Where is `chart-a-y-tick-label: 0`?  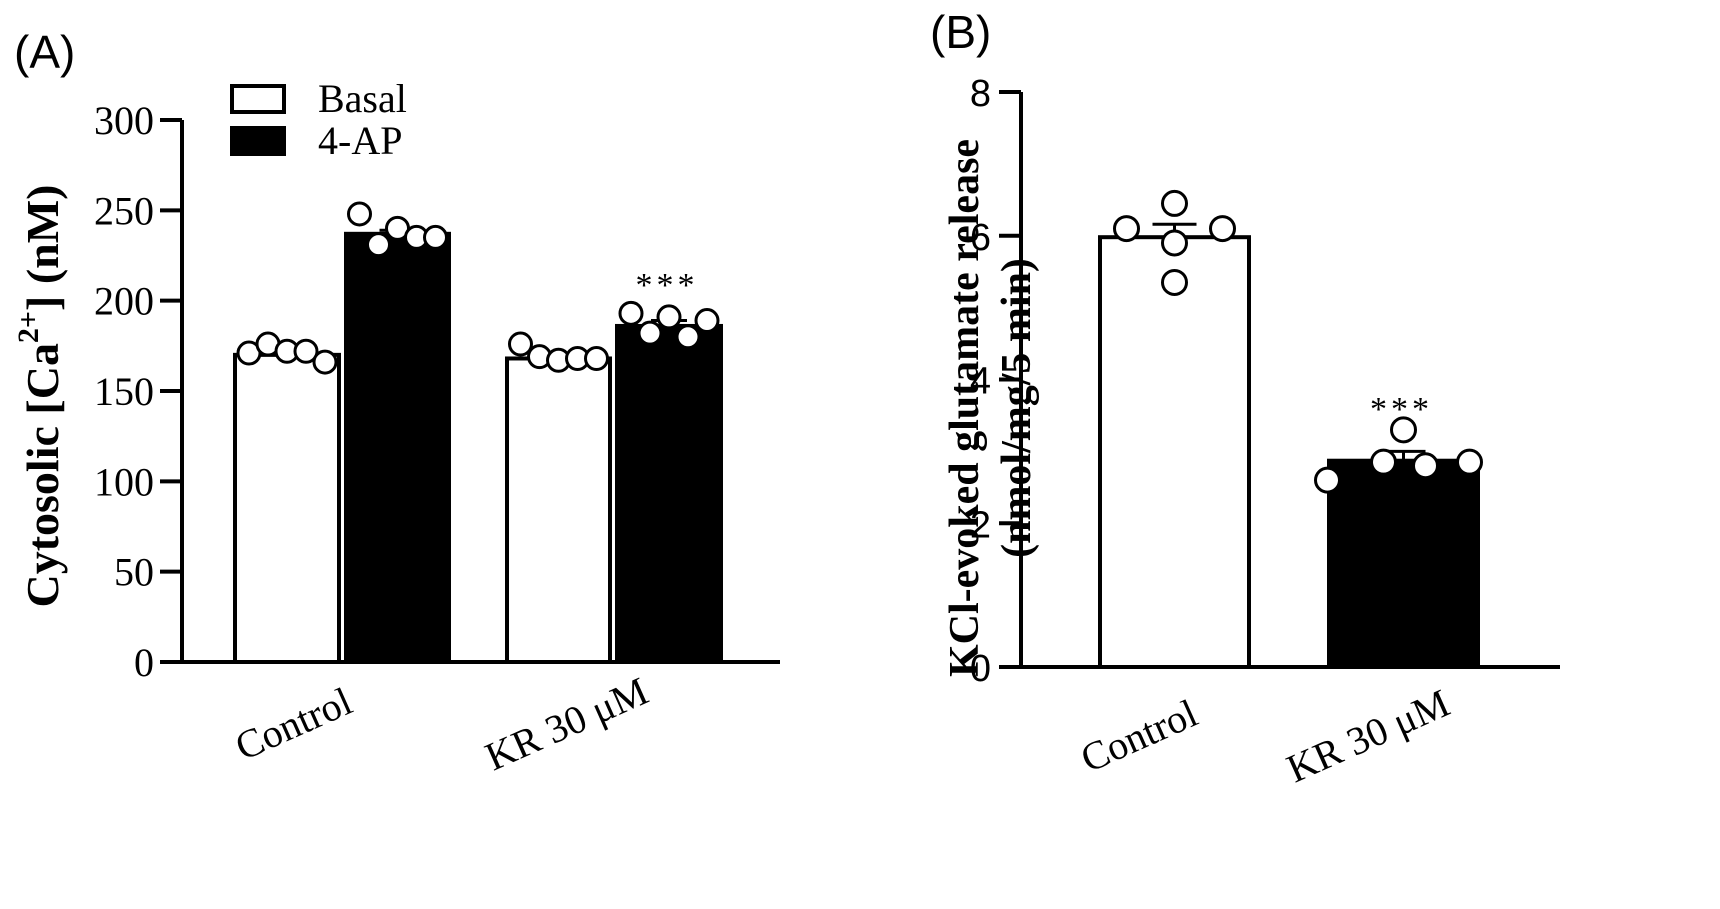 chart-a-y-tick-label: 0 is located at coordinates (144, 662).